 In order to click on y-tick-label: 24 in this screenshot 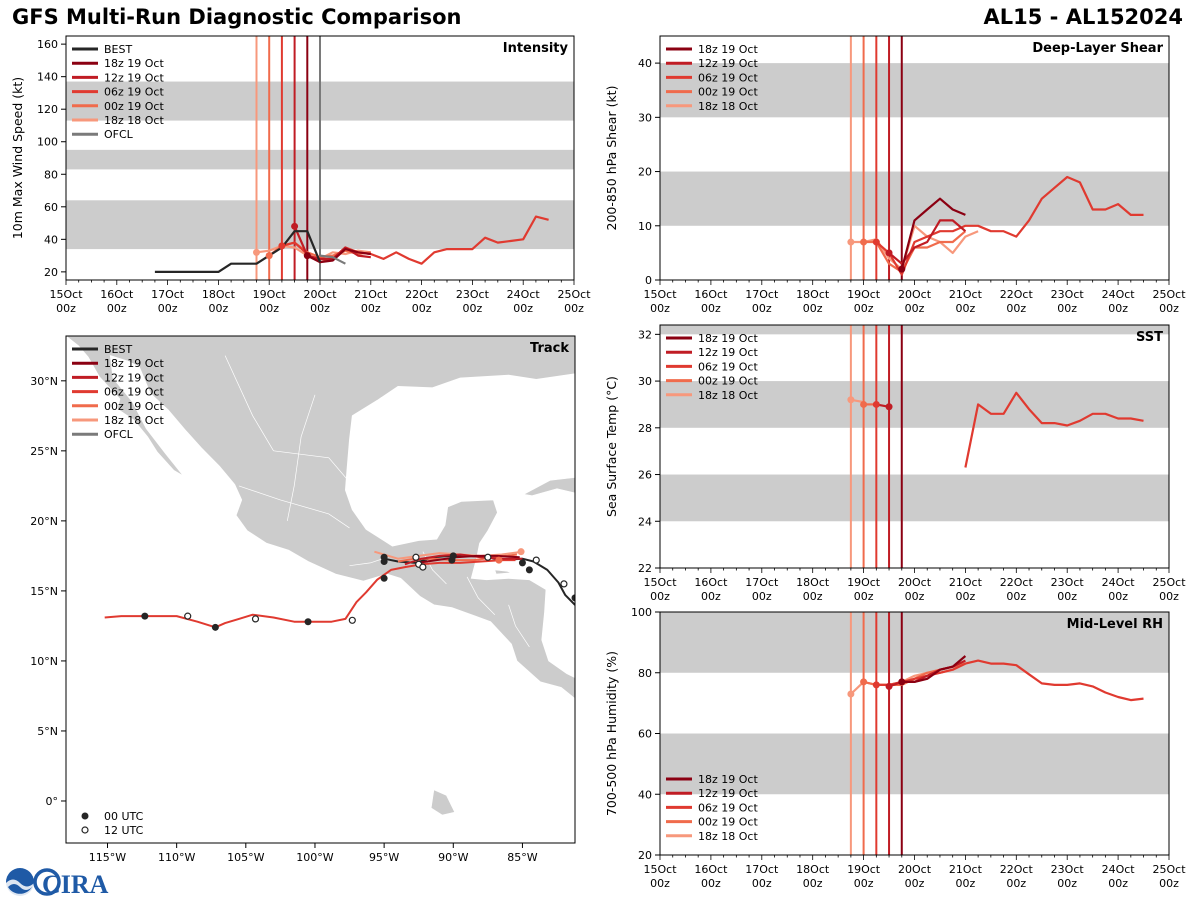, I will do `click(645, 521)`.